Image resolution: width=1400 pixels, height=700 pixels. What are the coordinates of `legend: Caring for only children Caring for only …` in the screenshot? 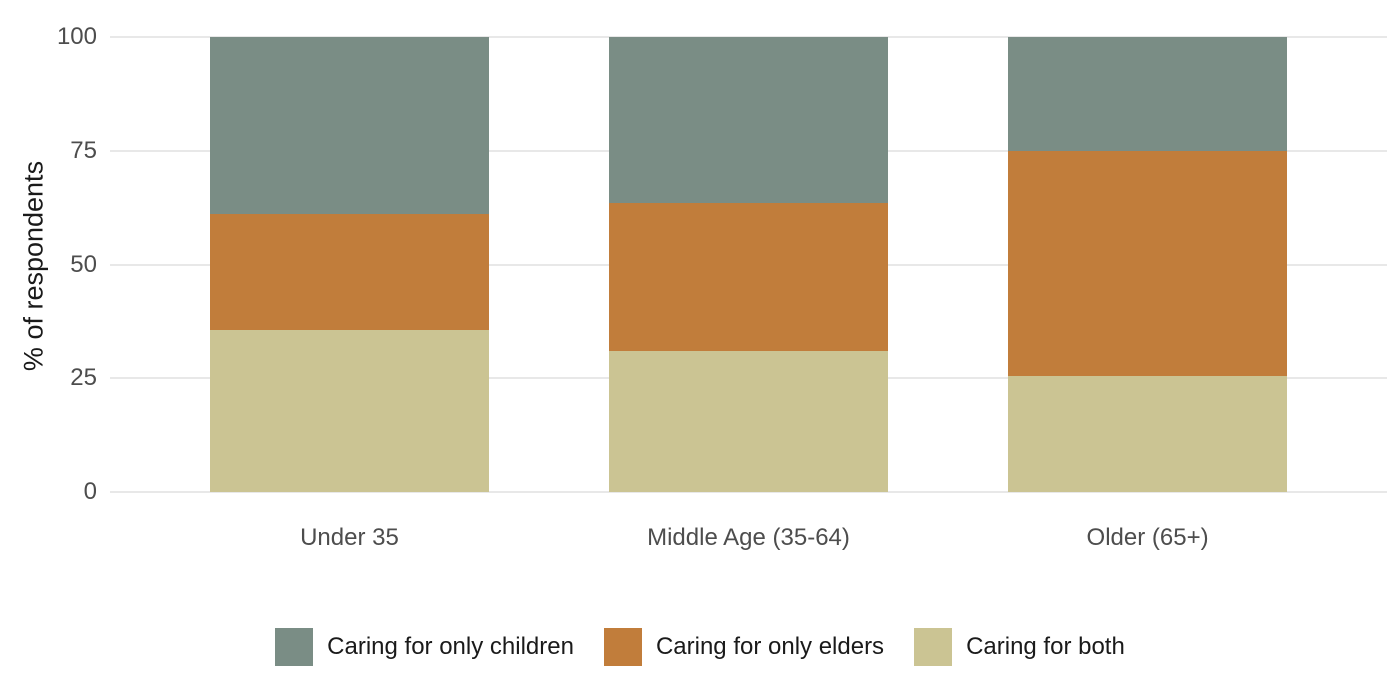 It's located at (700, 647).